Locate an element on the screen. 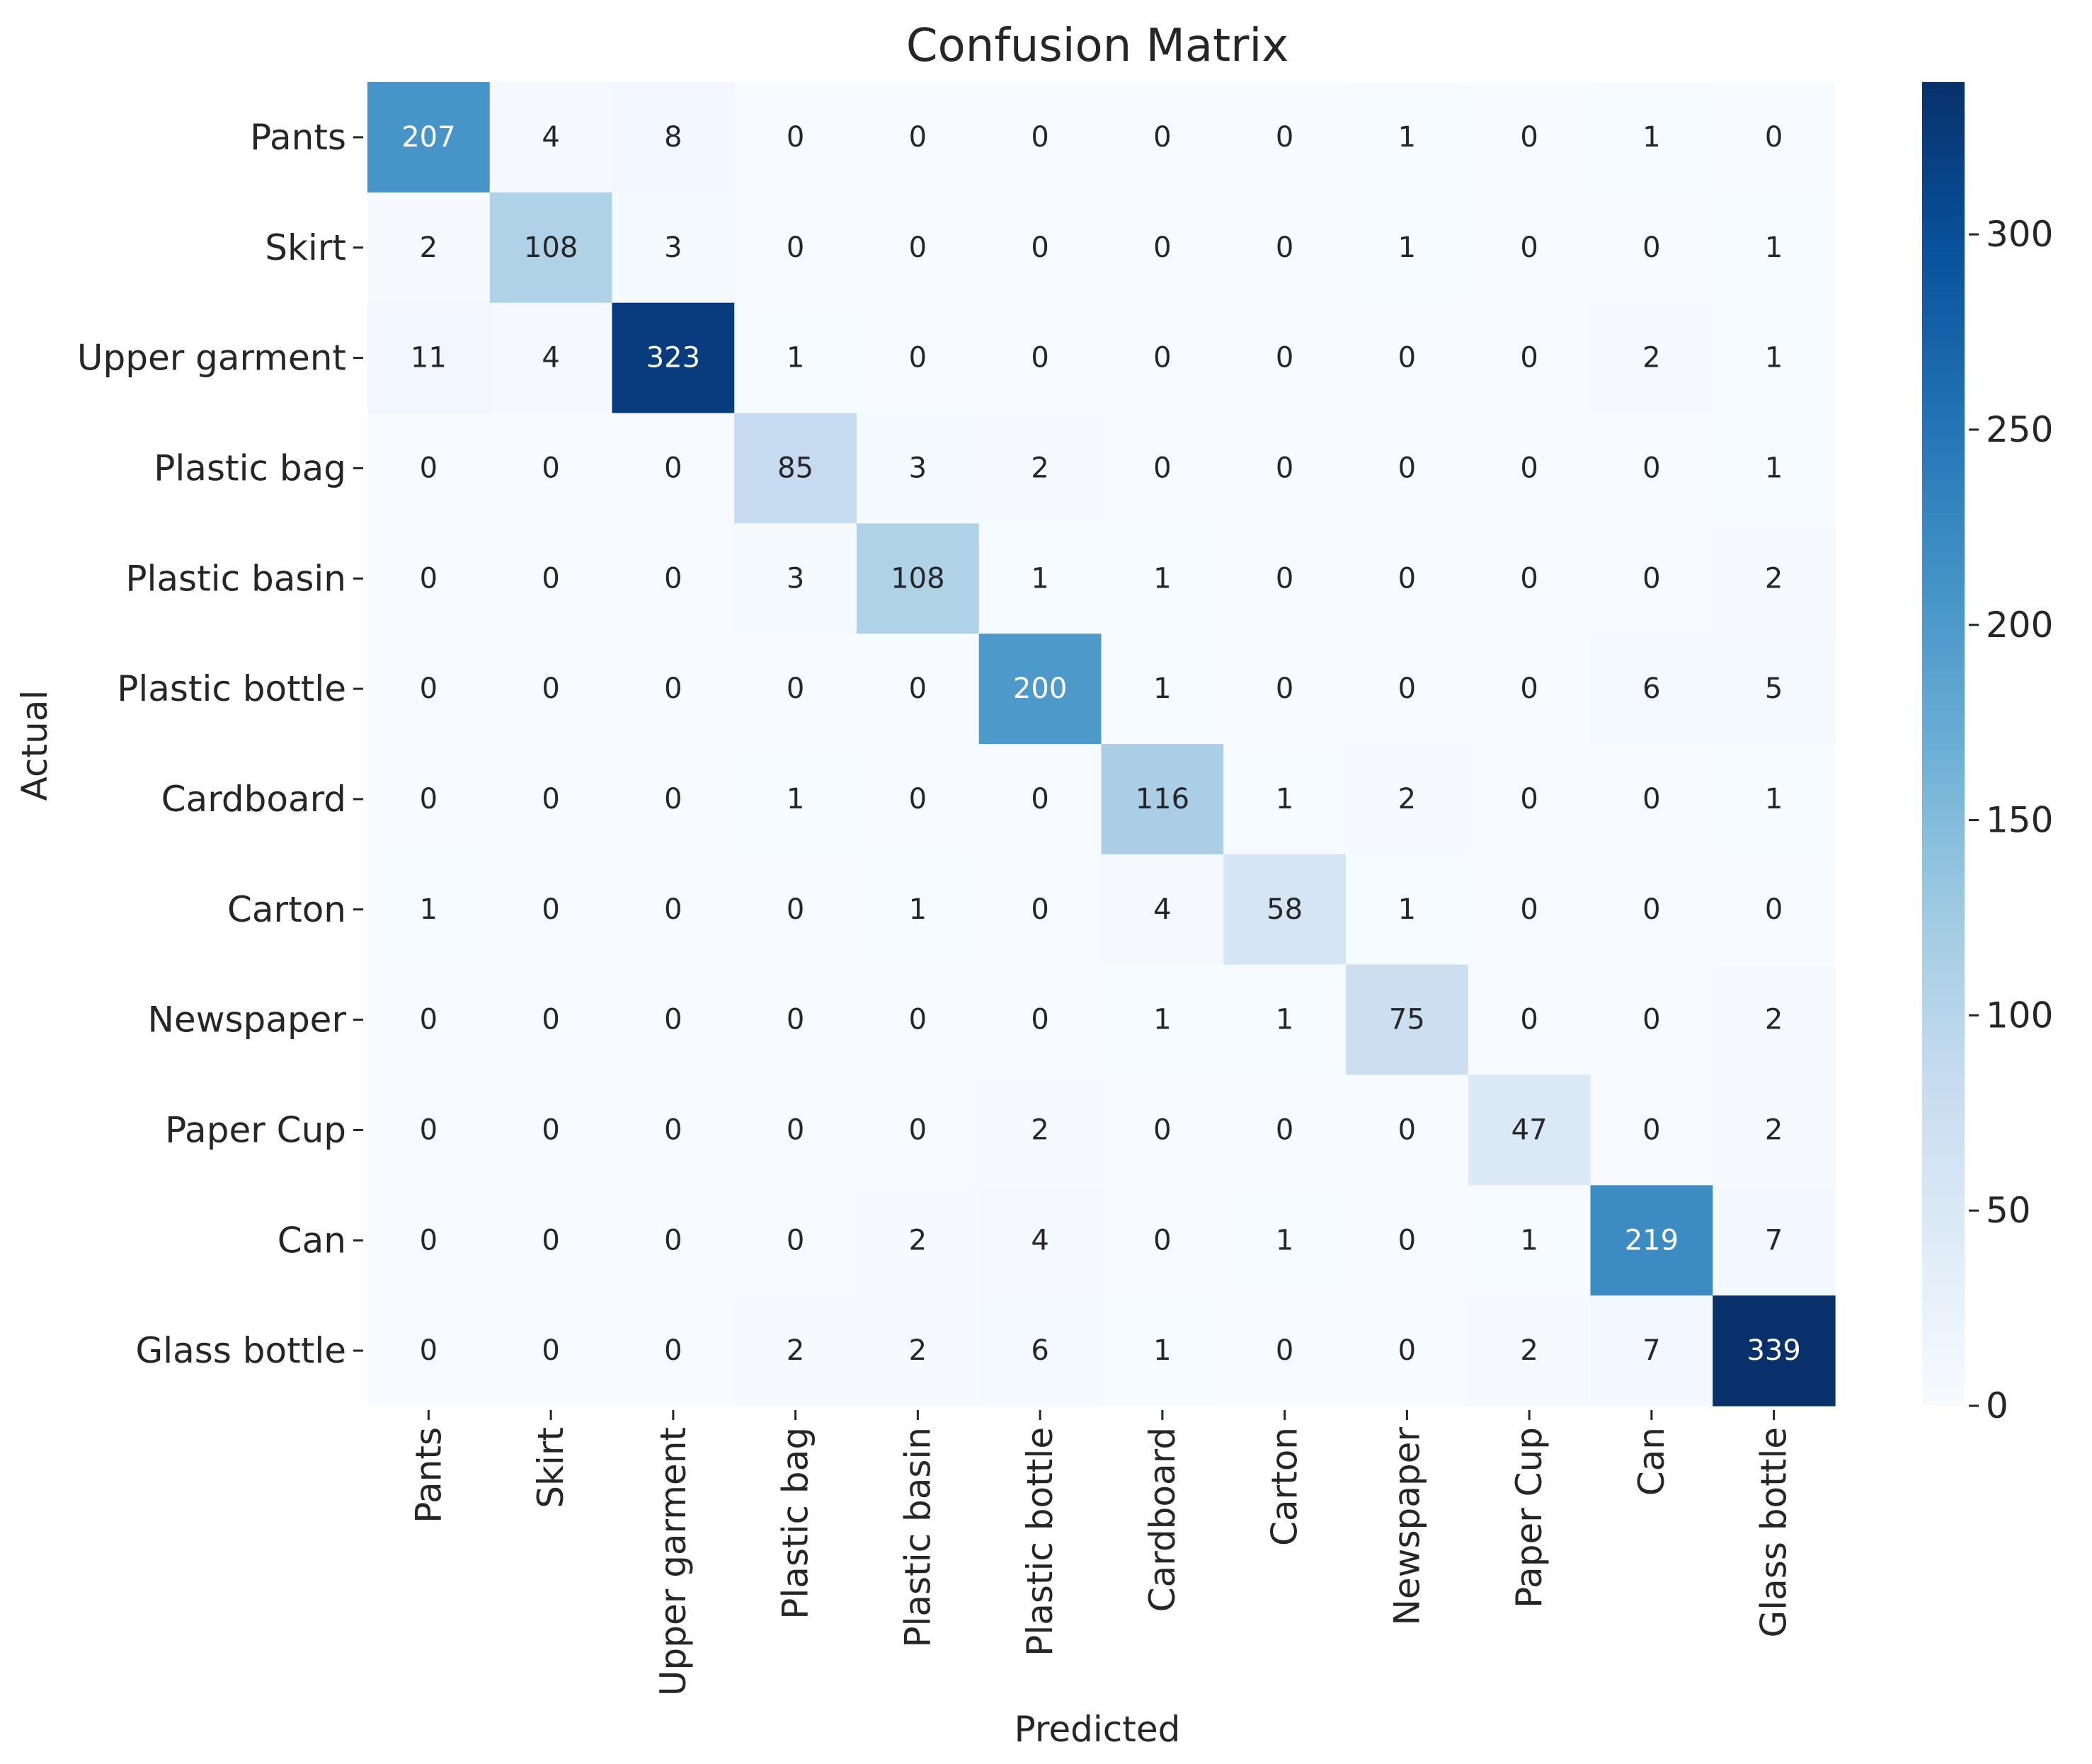  y-tick-label: Glass bottle is located at coordinates (241, 1350).